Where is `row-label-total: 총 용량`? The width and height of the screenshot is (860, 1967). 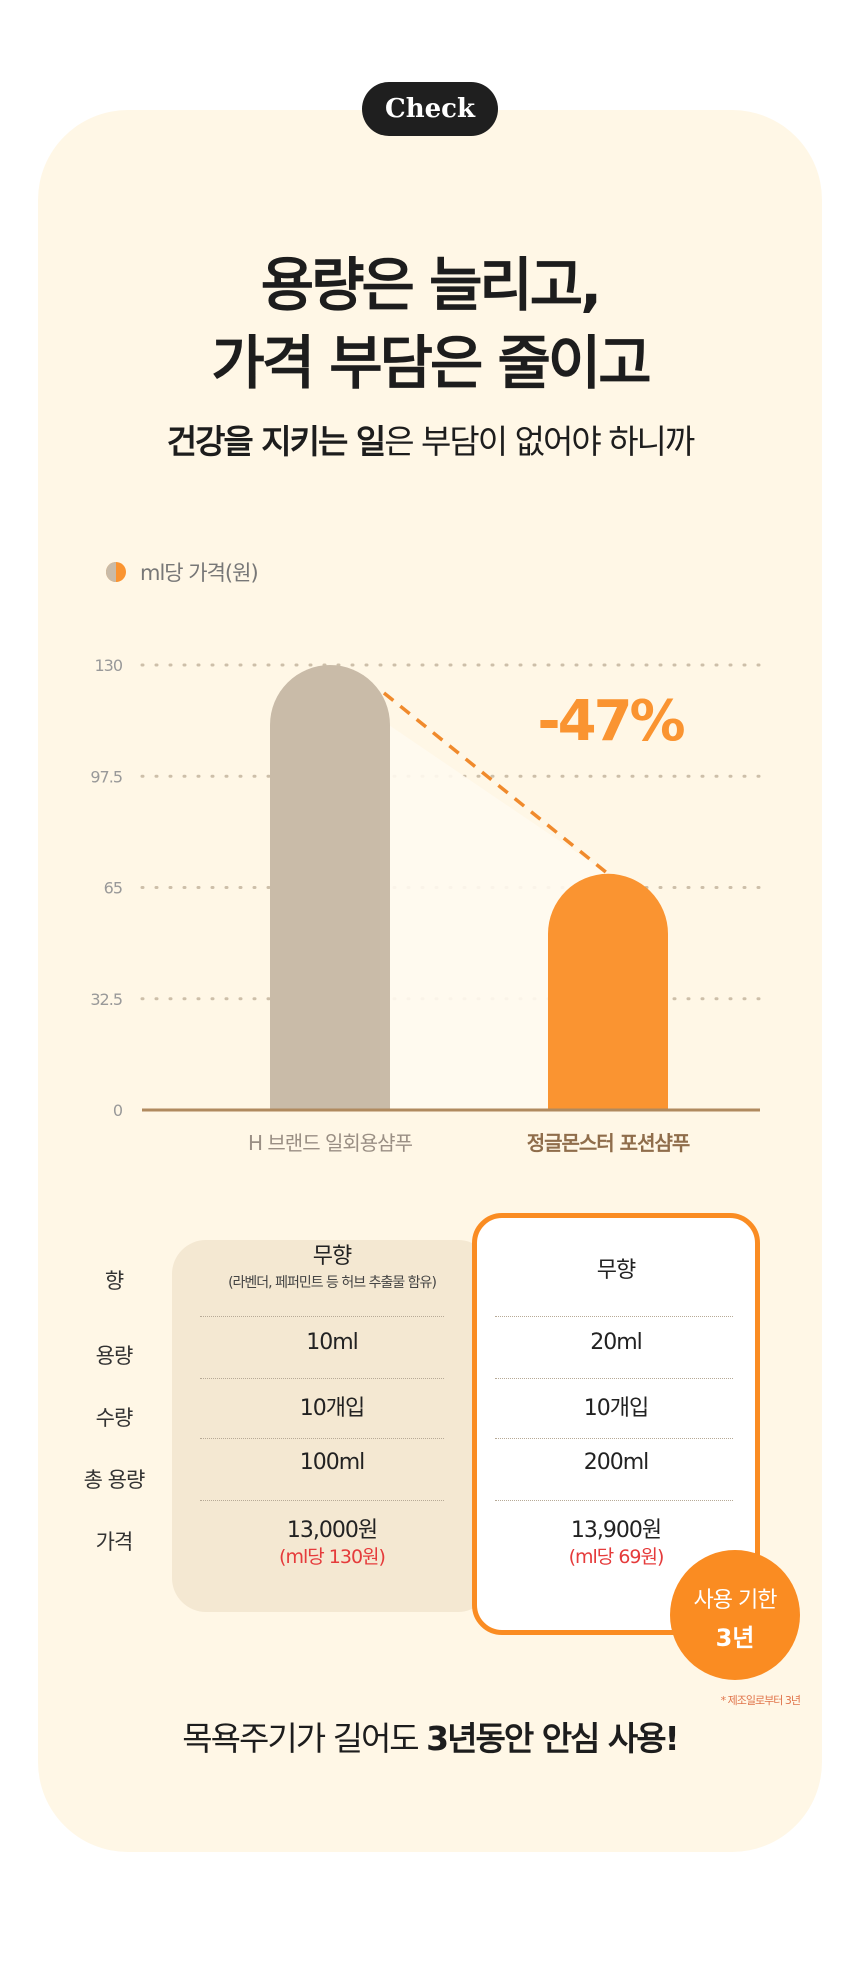 row-label-total: 총 용량 is located at coordinates (114, 1480).